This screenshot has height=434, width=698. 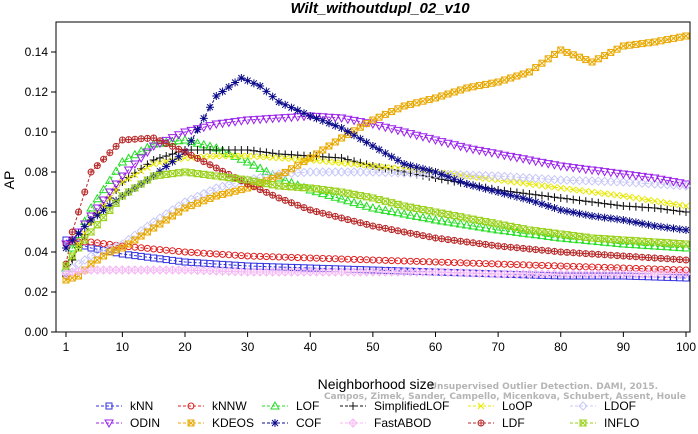 I want to click on x-tick-label: 40, so click(x=311, y=347).